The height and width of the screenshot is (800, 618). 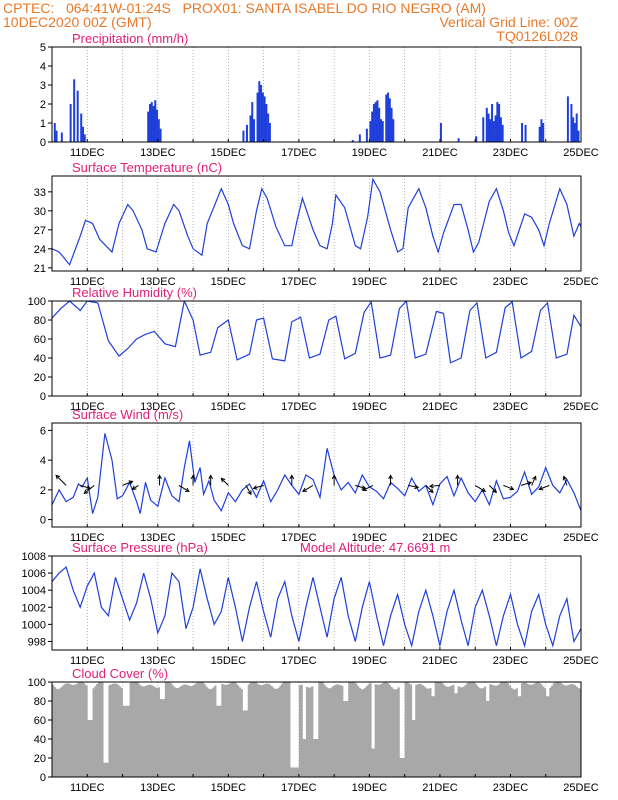 I want to click on header-date: 10DEC2020 00Z (GMT), so click(x=77, y=22).